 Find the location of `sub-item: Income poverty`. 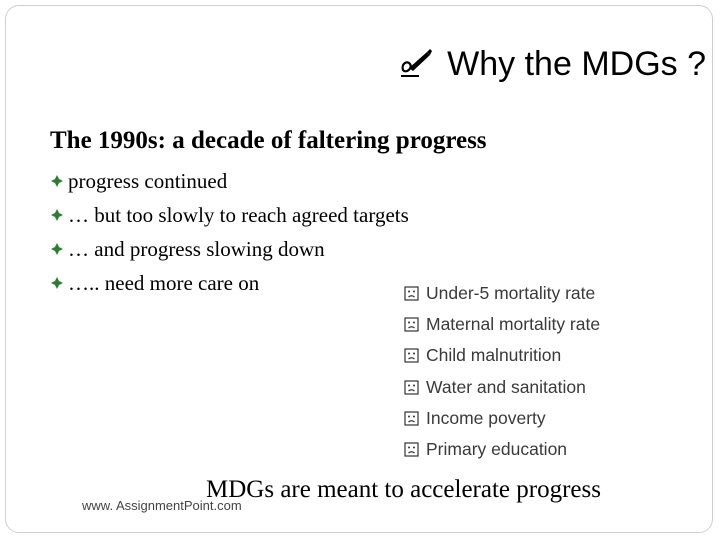

sub-item: Income poverty is located at coordinates (502, 418).